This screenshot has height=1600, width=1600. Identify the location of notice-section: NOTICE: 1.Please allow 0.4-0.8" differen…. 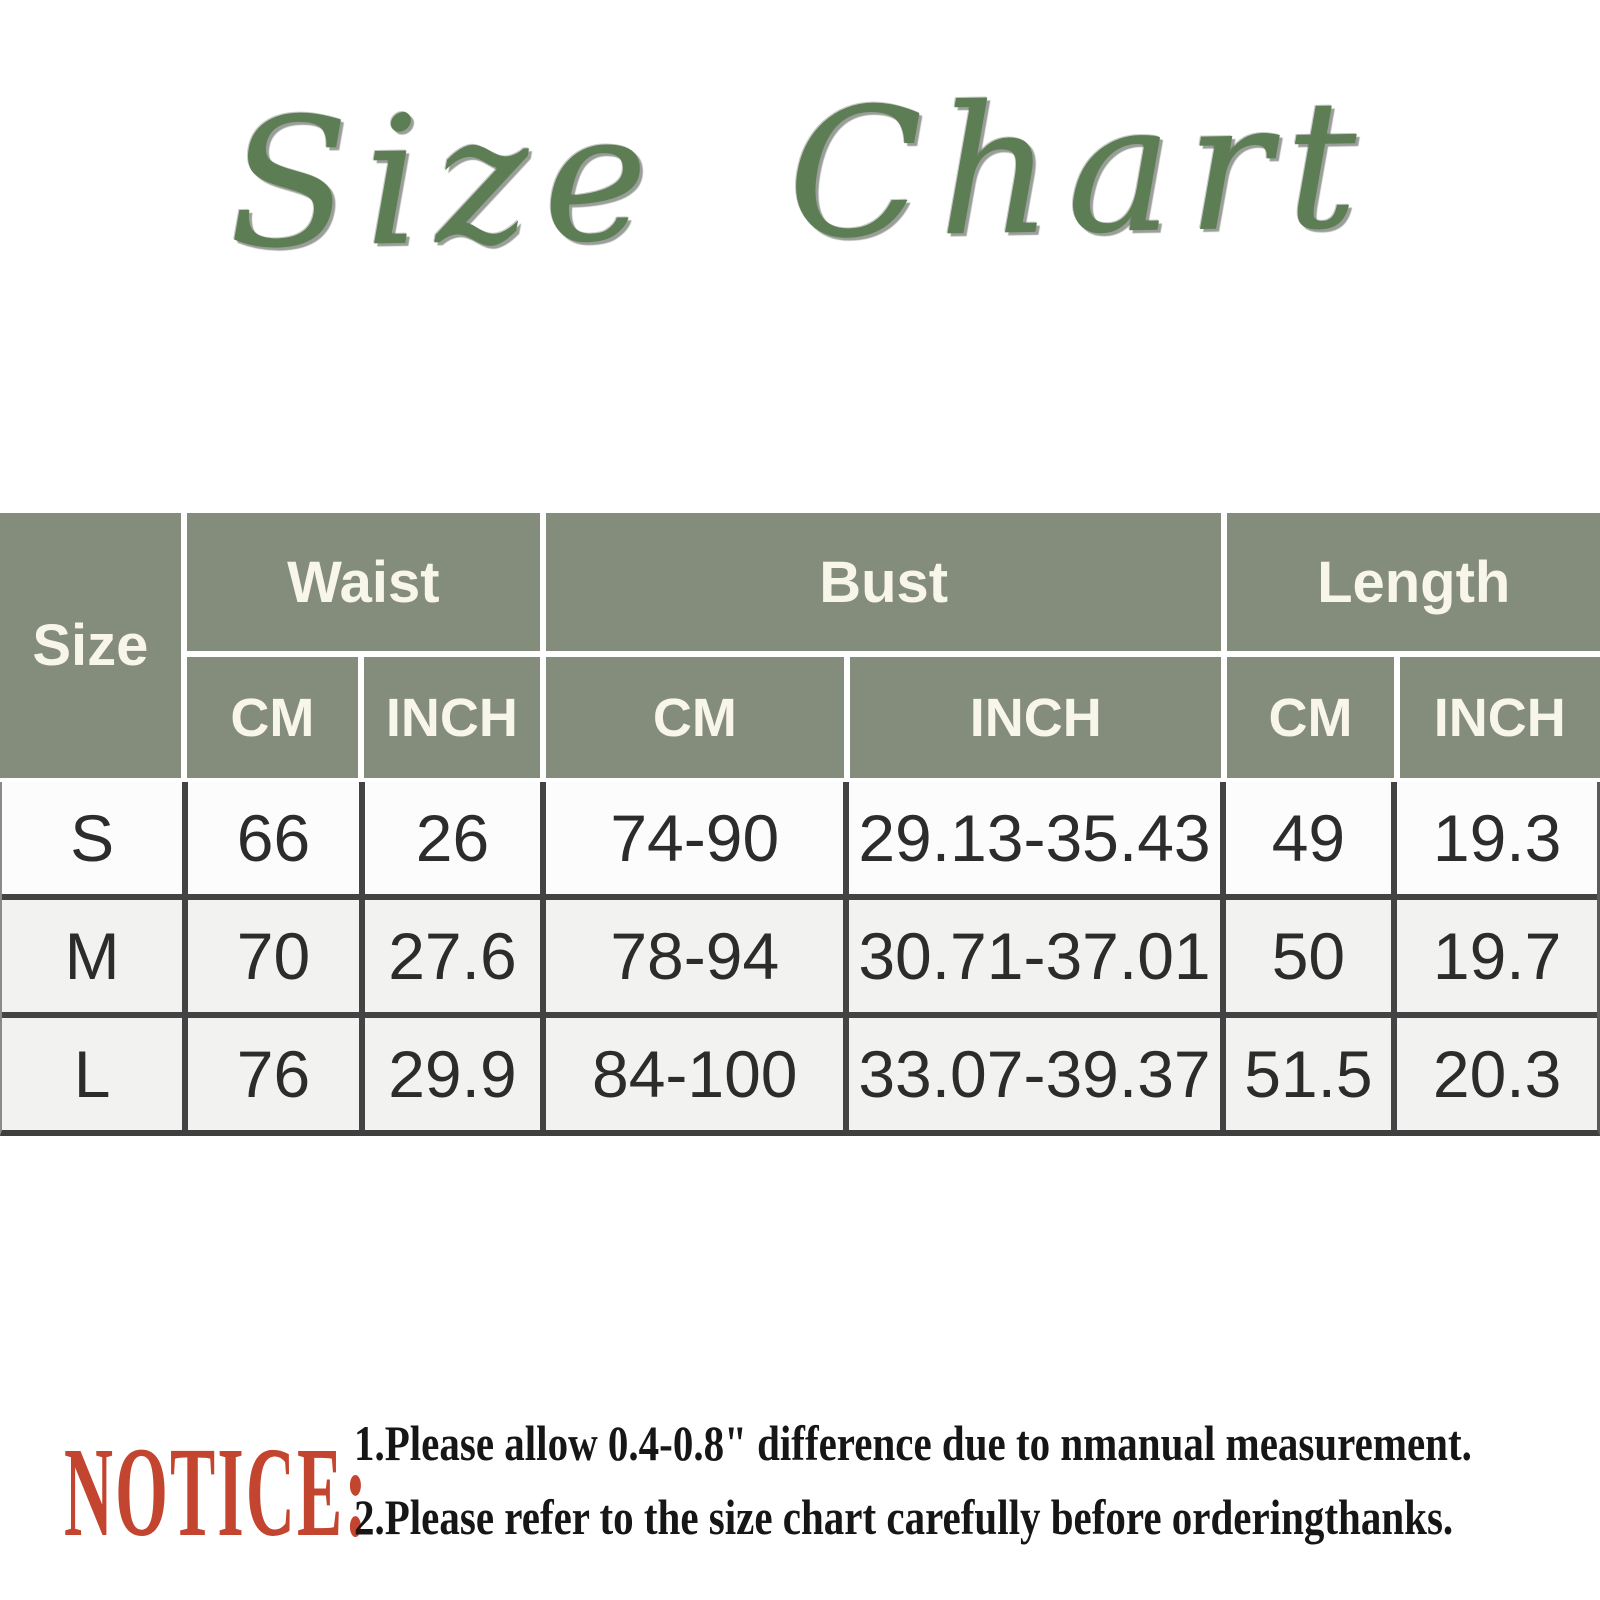
(809, 1493).